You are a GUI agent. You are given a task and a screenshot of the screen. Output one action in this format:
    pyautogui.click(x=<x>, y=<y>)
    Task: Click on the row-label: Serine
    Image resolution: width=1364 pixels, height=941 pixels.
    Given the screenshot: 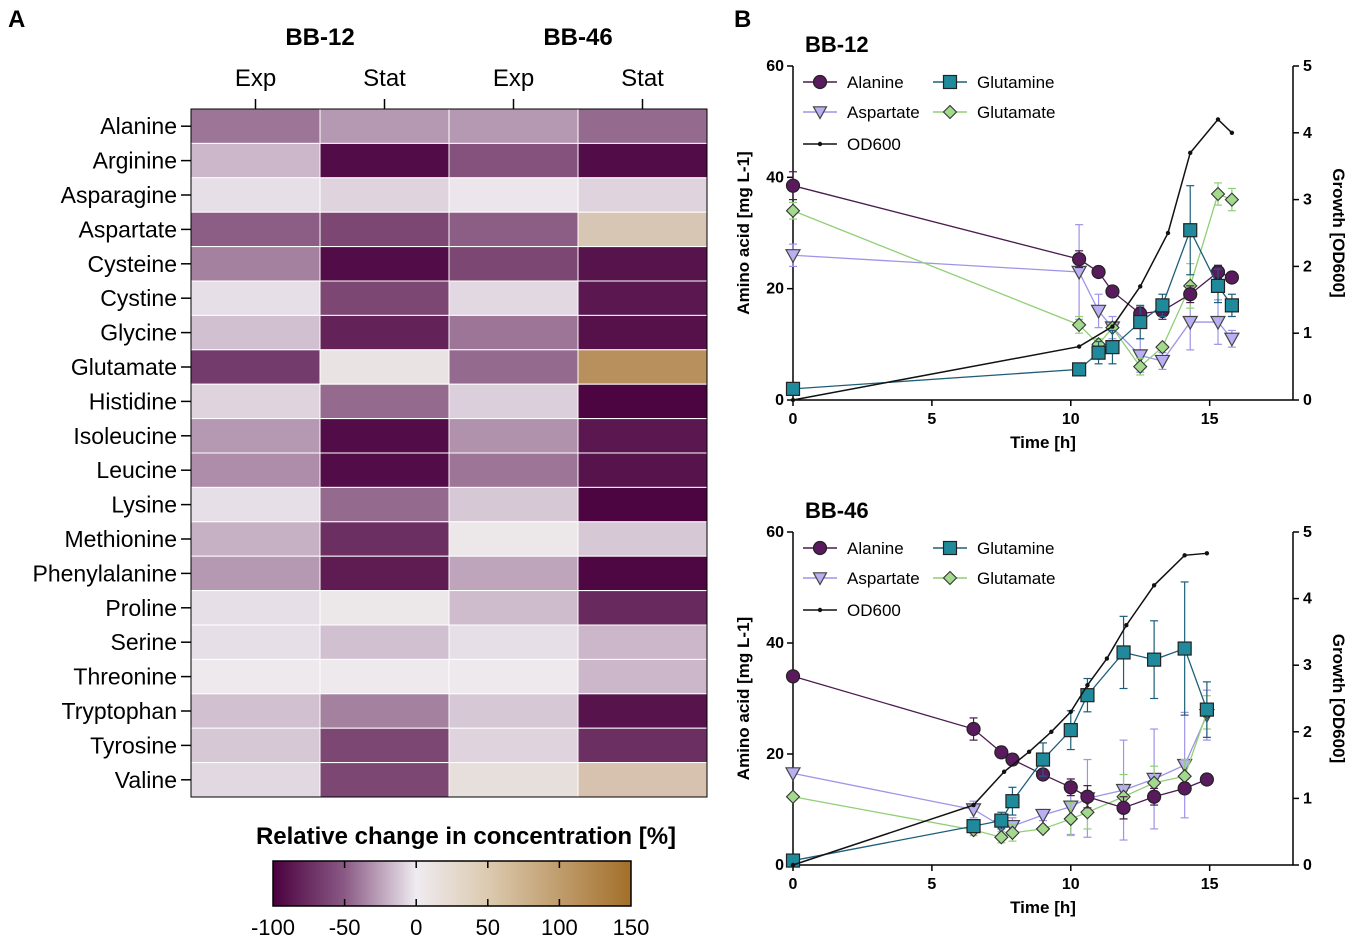 What is the action you would take?
    pyautogui.click(x=144, y=642)
    